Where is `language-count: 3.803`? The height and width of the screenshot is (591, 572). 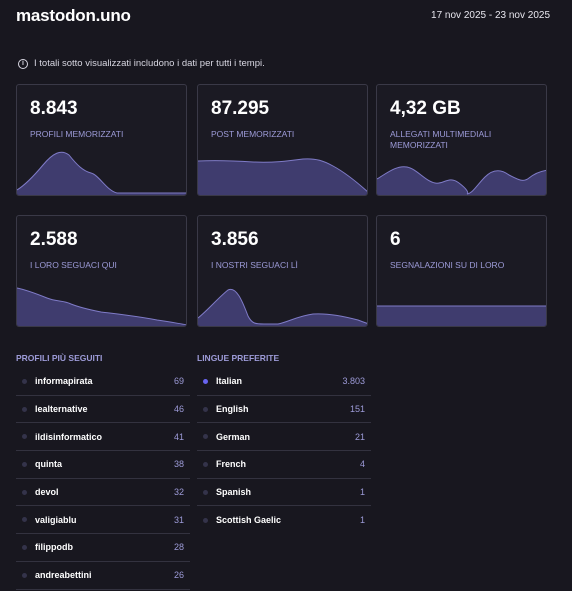
language-count: 3.803 is located at coordinates (353, 381).